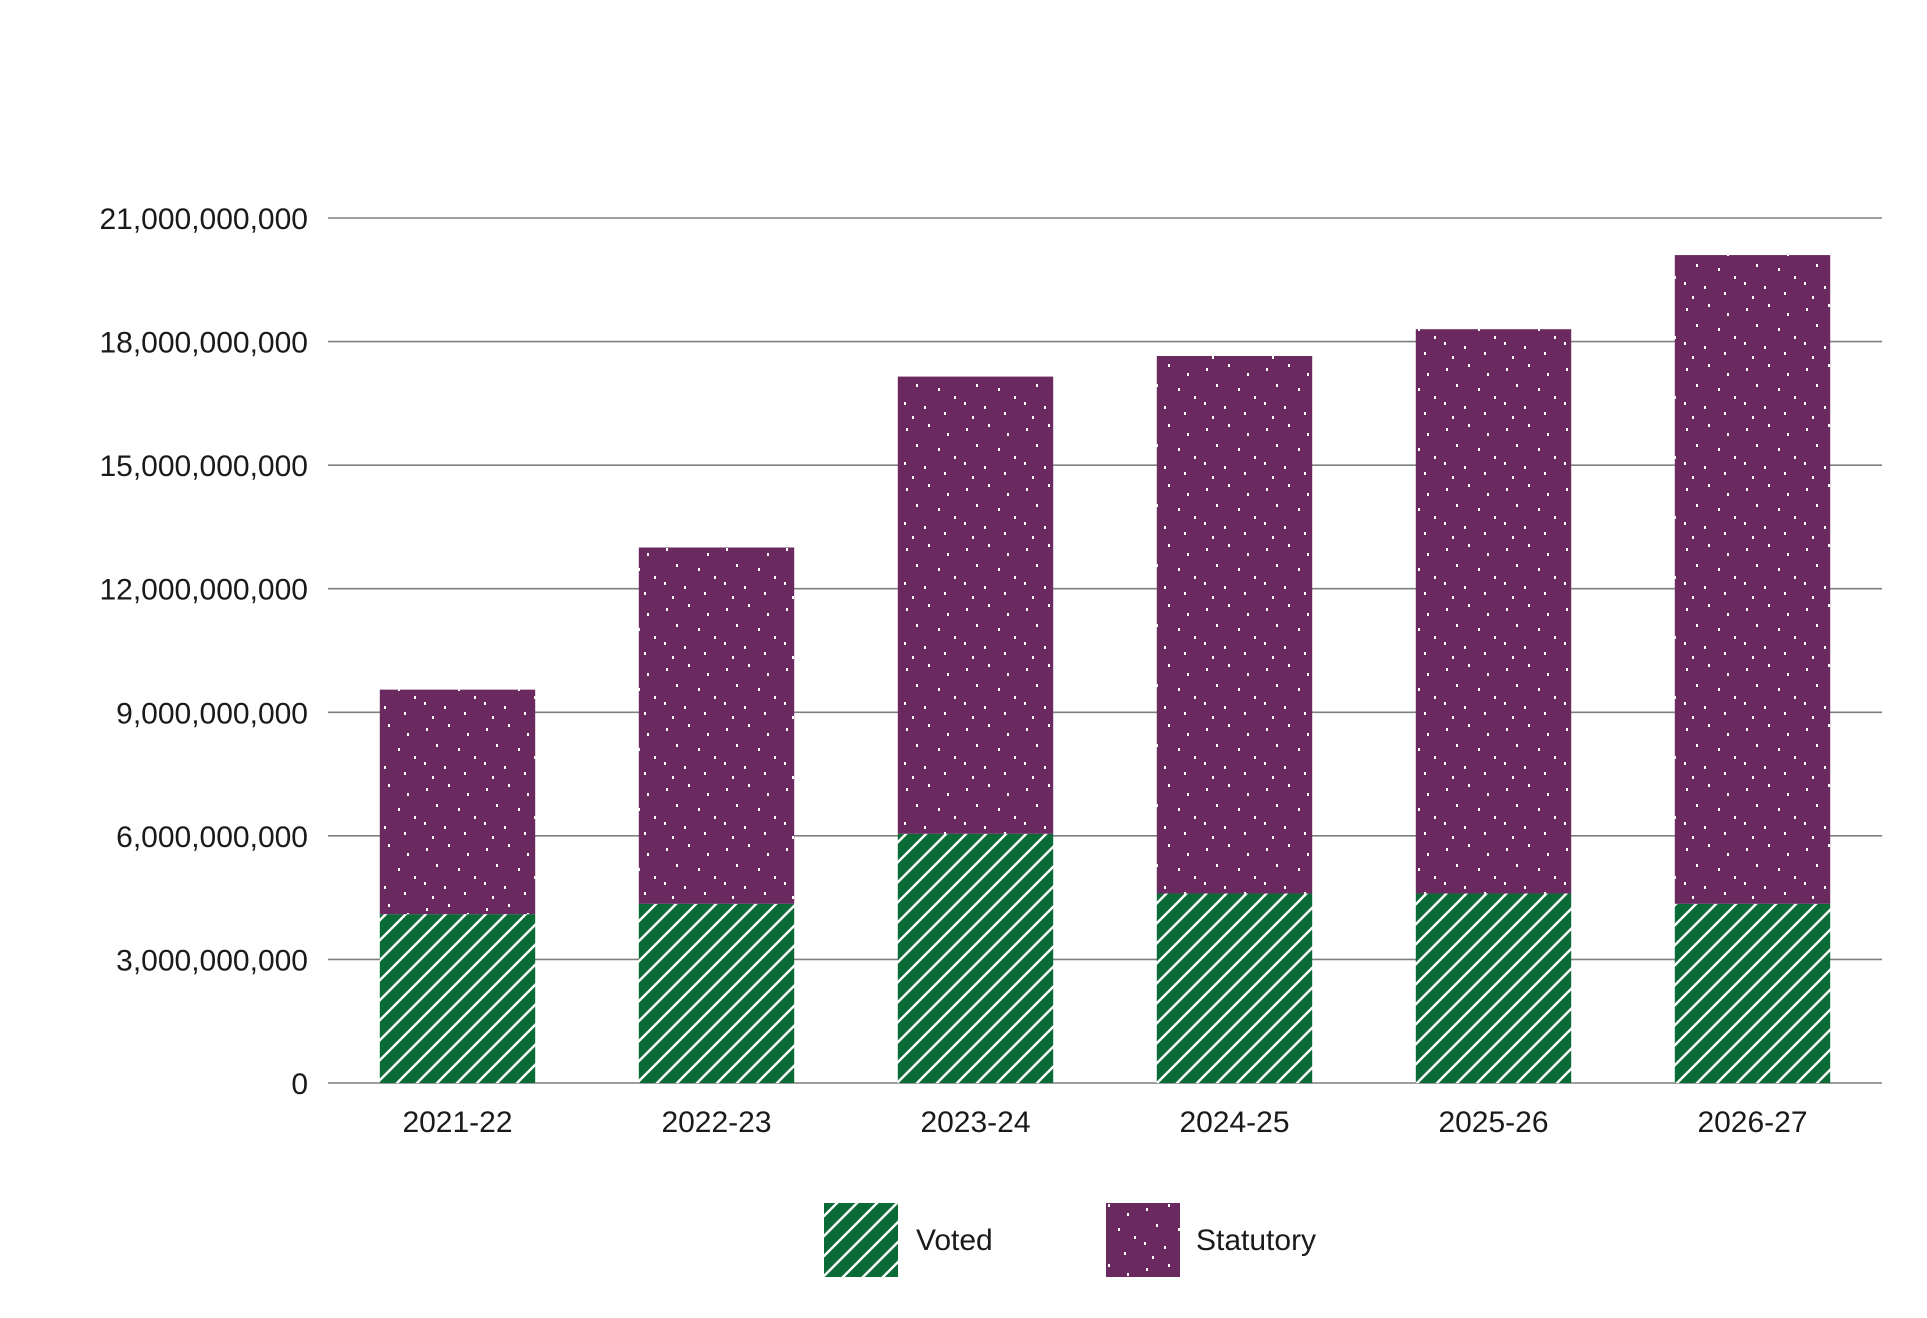  Describe the element at coordinates (1256, 1240) in the screenshot. I see `legend-label-statutory: Statutory` at that location.